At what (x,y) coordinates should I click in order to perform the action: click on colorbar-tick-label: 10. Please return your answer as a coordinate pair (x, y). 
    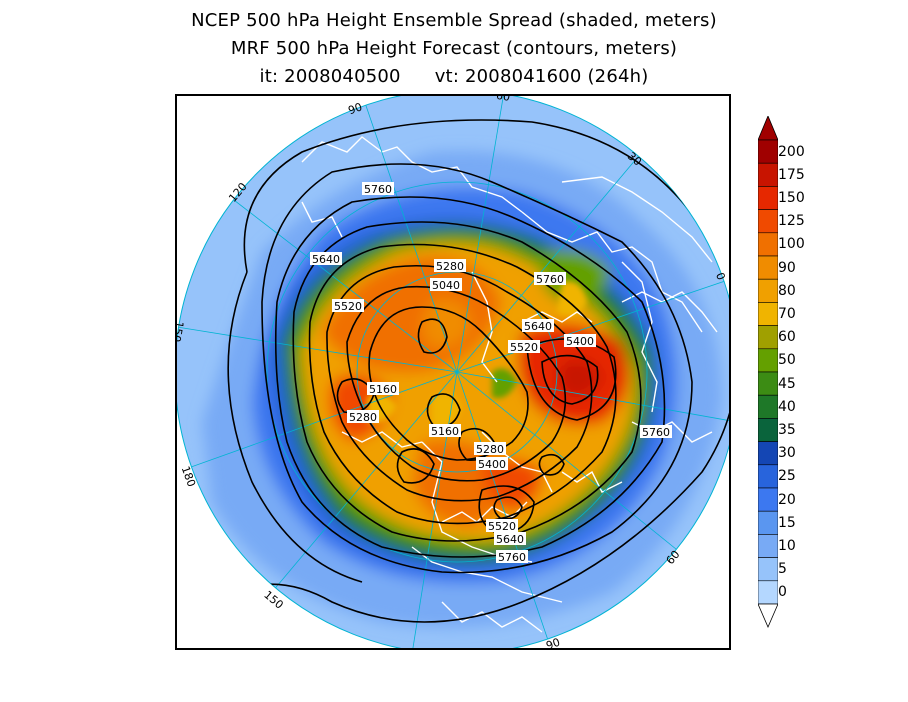
    Looking at the image, I should click on (787, 546).